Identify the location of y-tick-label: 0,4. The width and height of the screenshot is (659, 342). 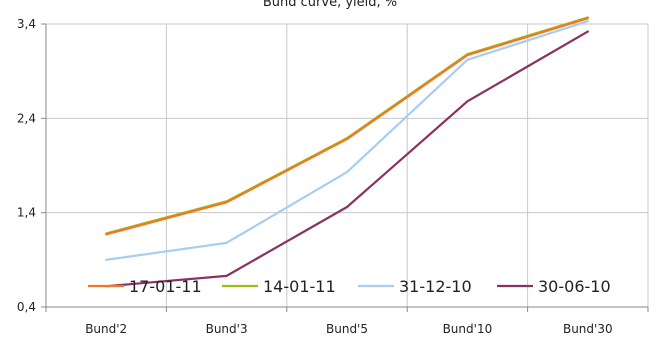
(26, 307).